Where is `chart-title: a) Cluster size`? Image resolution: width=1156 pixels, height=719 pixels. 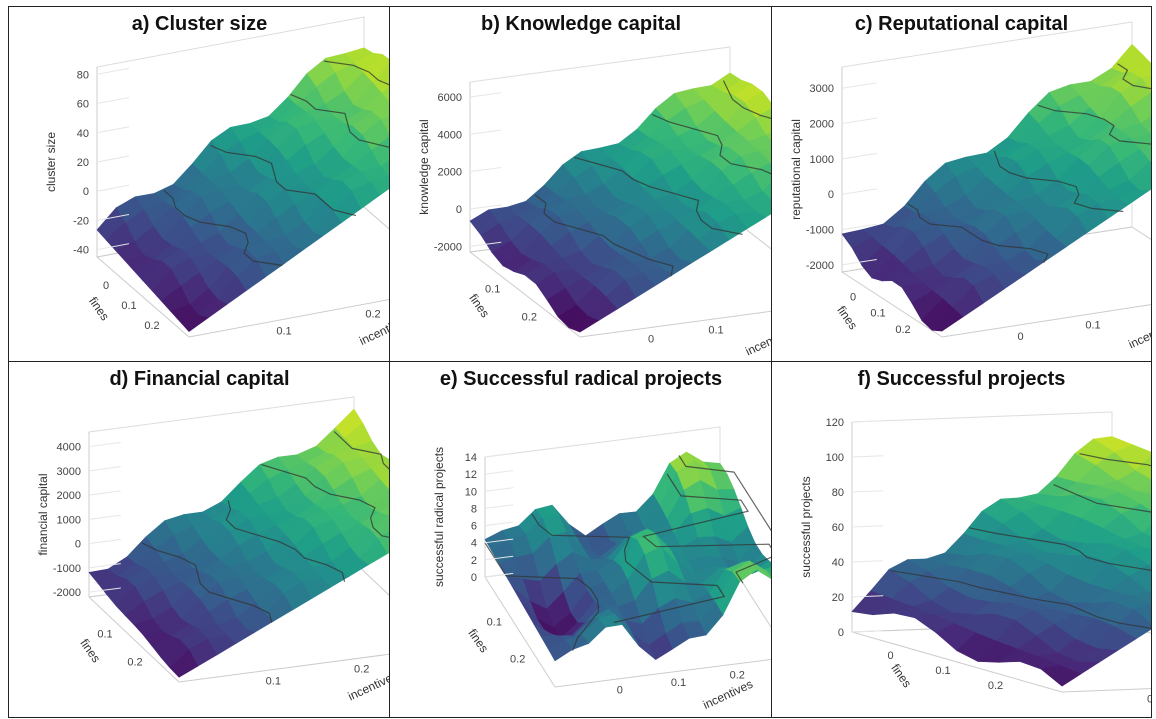
chart-title: a) Cluster size is located at coordinates (199, 24).